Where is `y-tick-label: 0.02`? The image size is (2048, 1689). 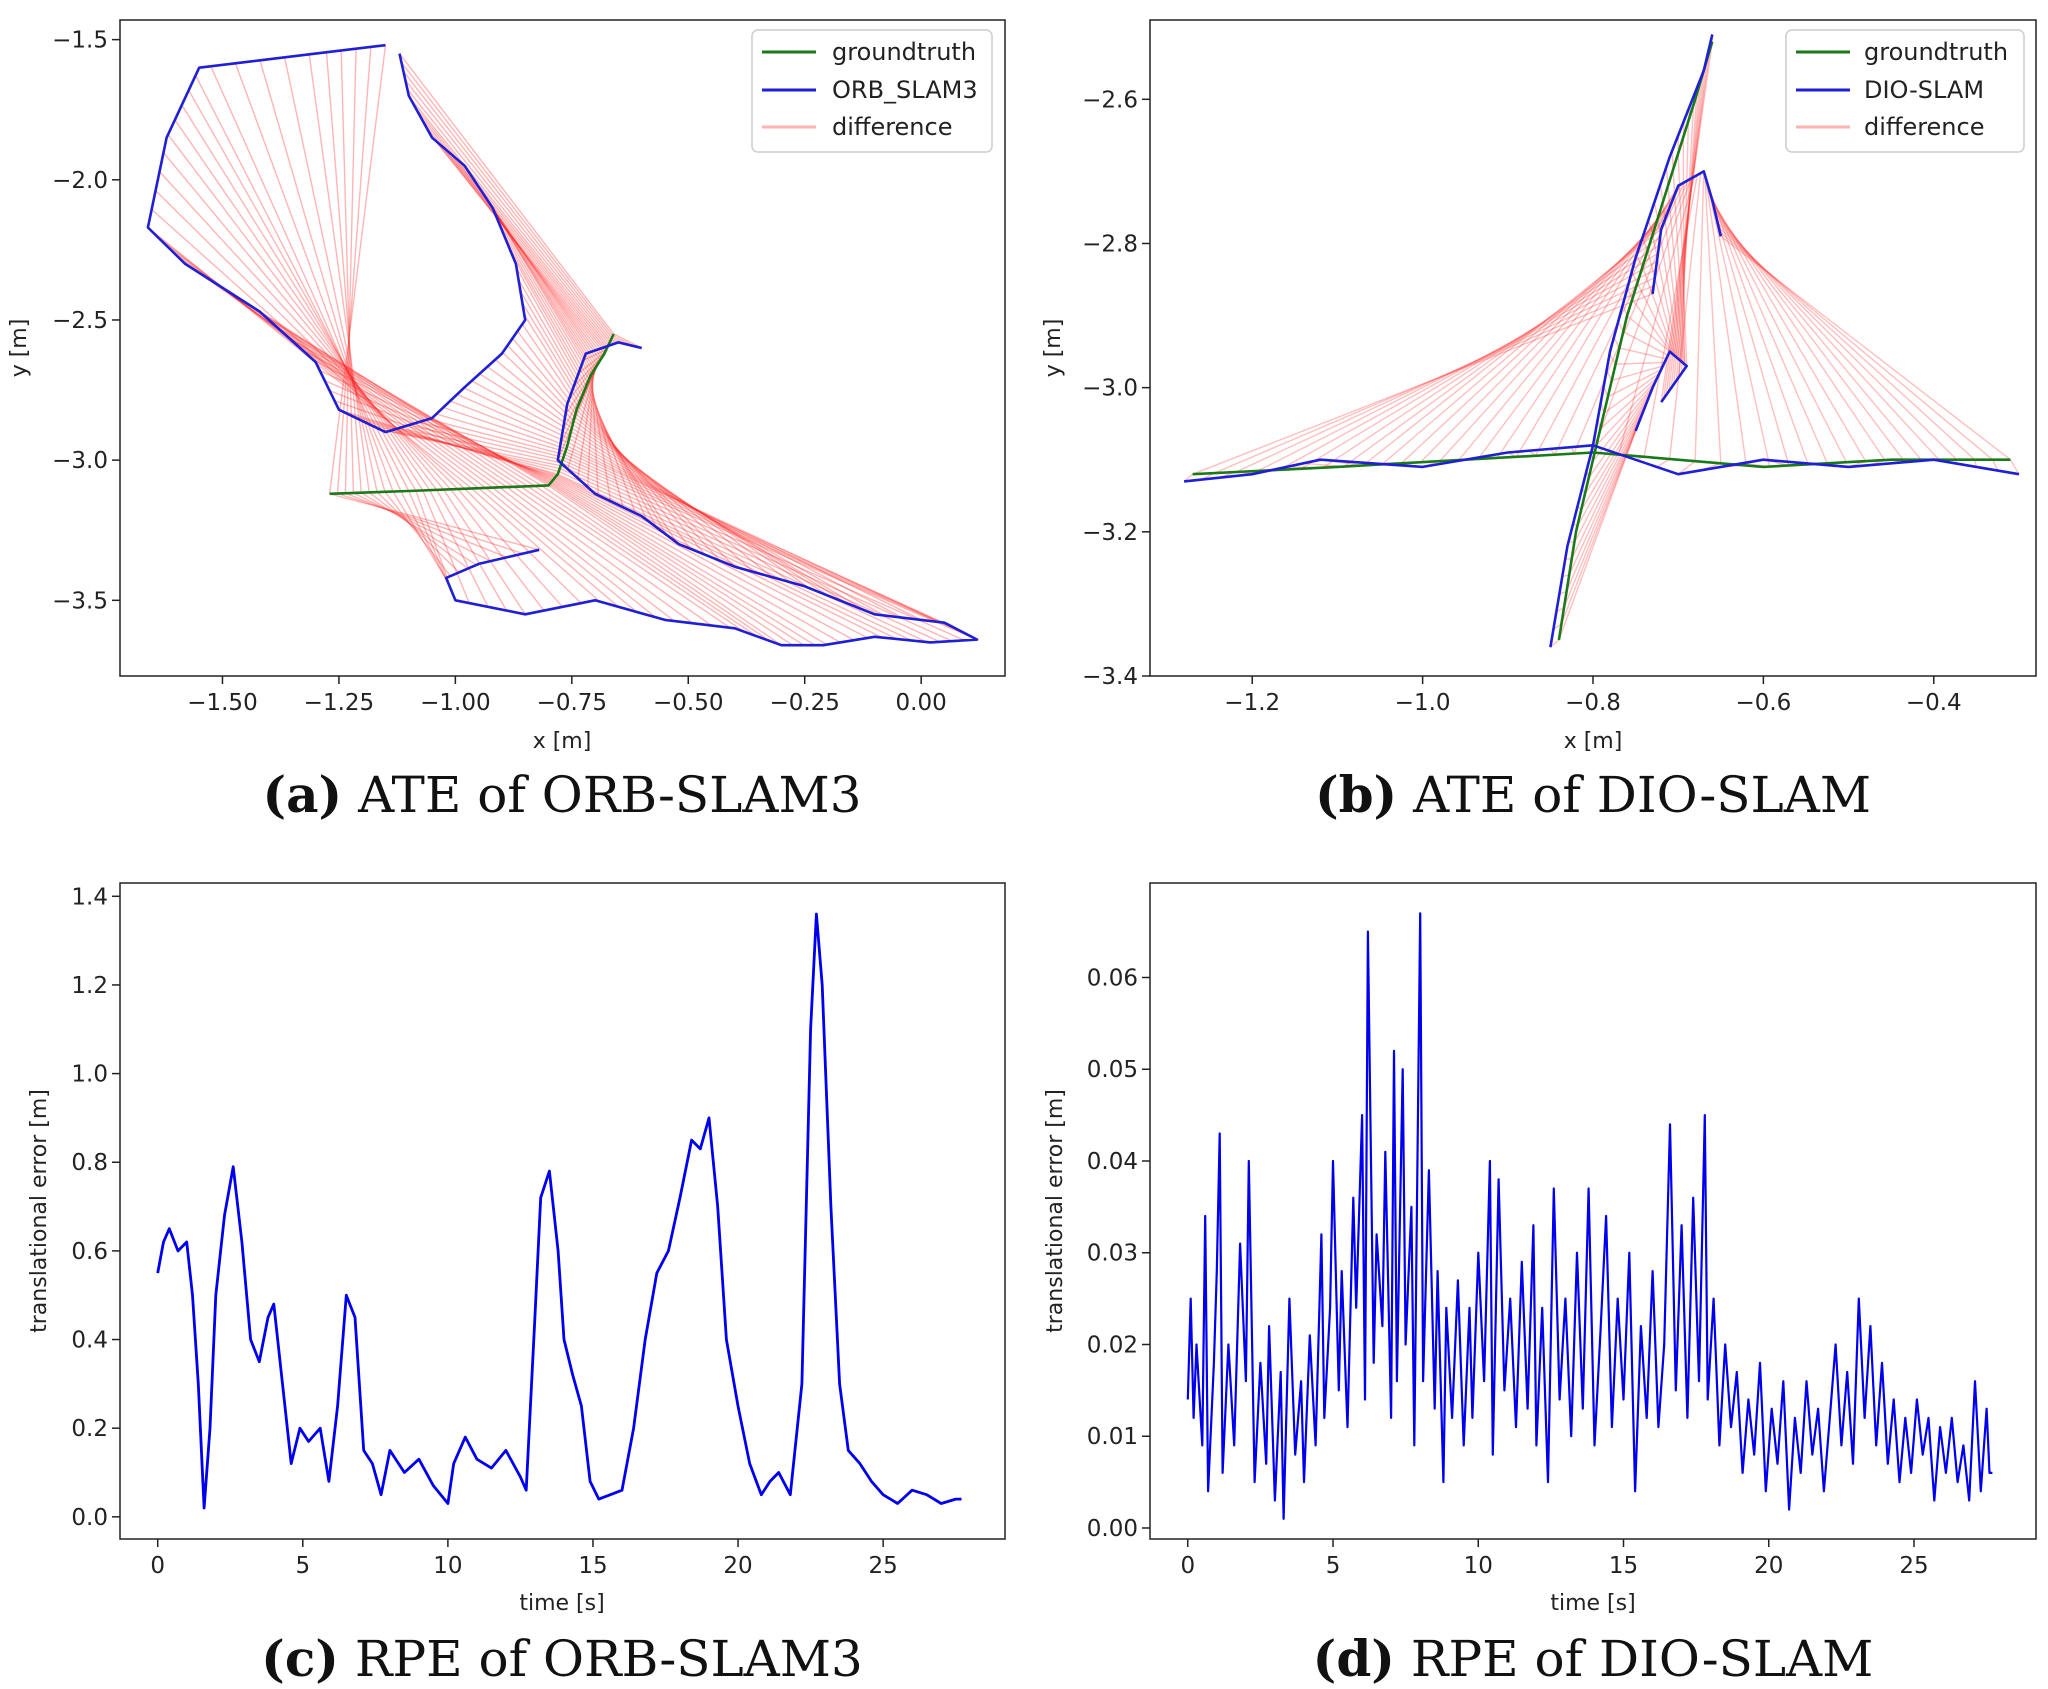
y-tick-label: 0.02 is located at coordinates (1112, 1345).